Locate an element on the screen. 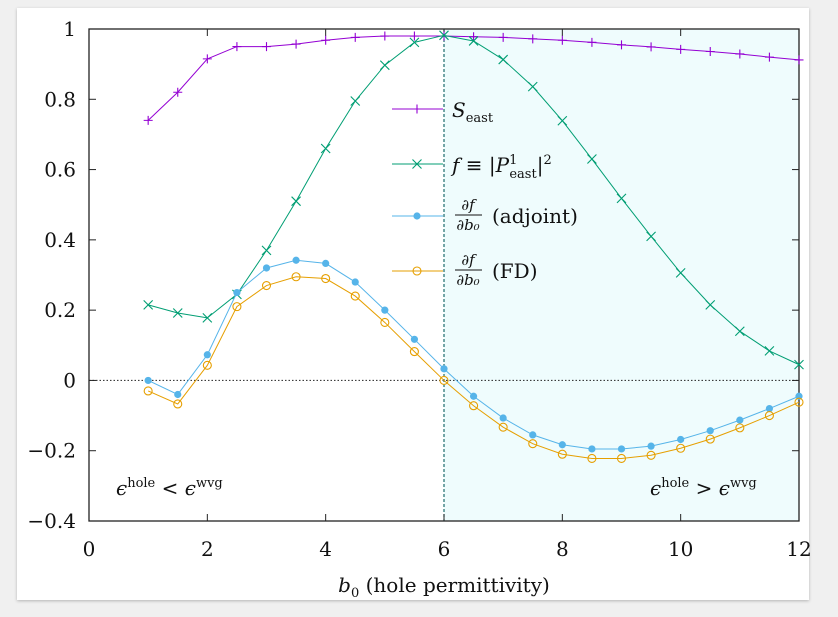 This screenshot has height=617, width=838. annotation-right-region: ϵhole > ϵwvg is located at coordinates (703, 488).